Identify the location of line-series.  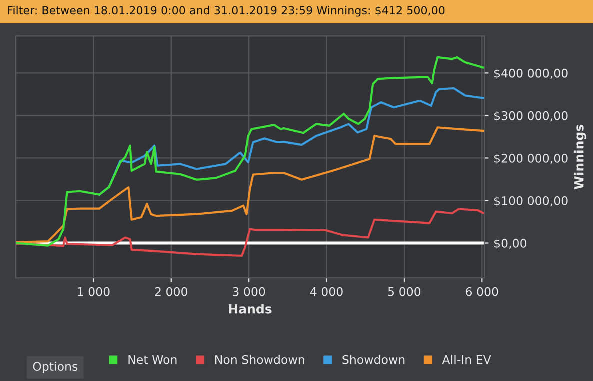
(250, 233).